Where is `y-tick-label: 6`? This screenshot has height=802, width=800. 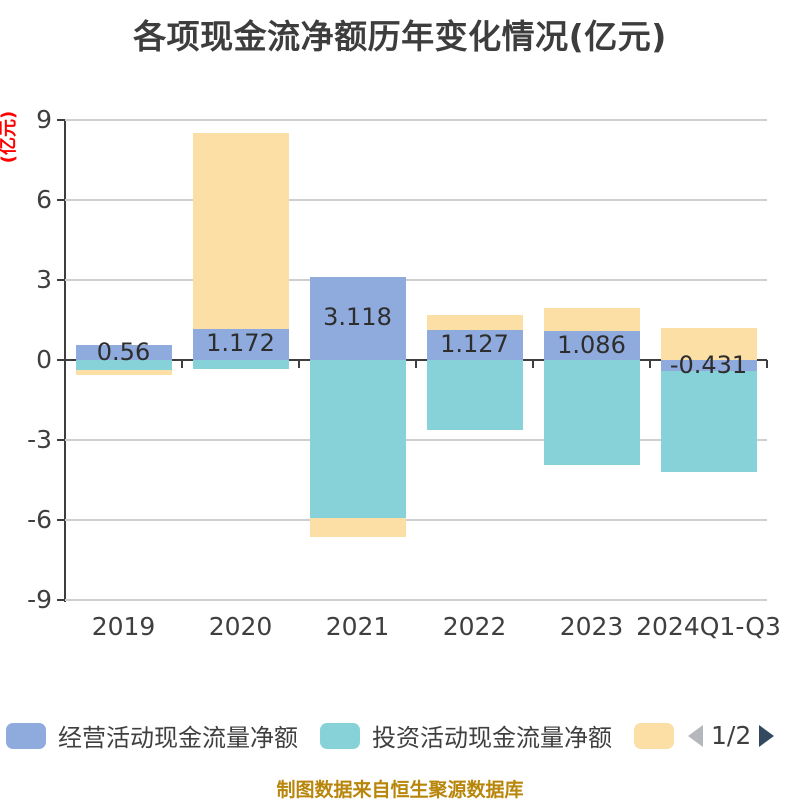
y-tick-label: 6 is located at coordinates (44, 199).